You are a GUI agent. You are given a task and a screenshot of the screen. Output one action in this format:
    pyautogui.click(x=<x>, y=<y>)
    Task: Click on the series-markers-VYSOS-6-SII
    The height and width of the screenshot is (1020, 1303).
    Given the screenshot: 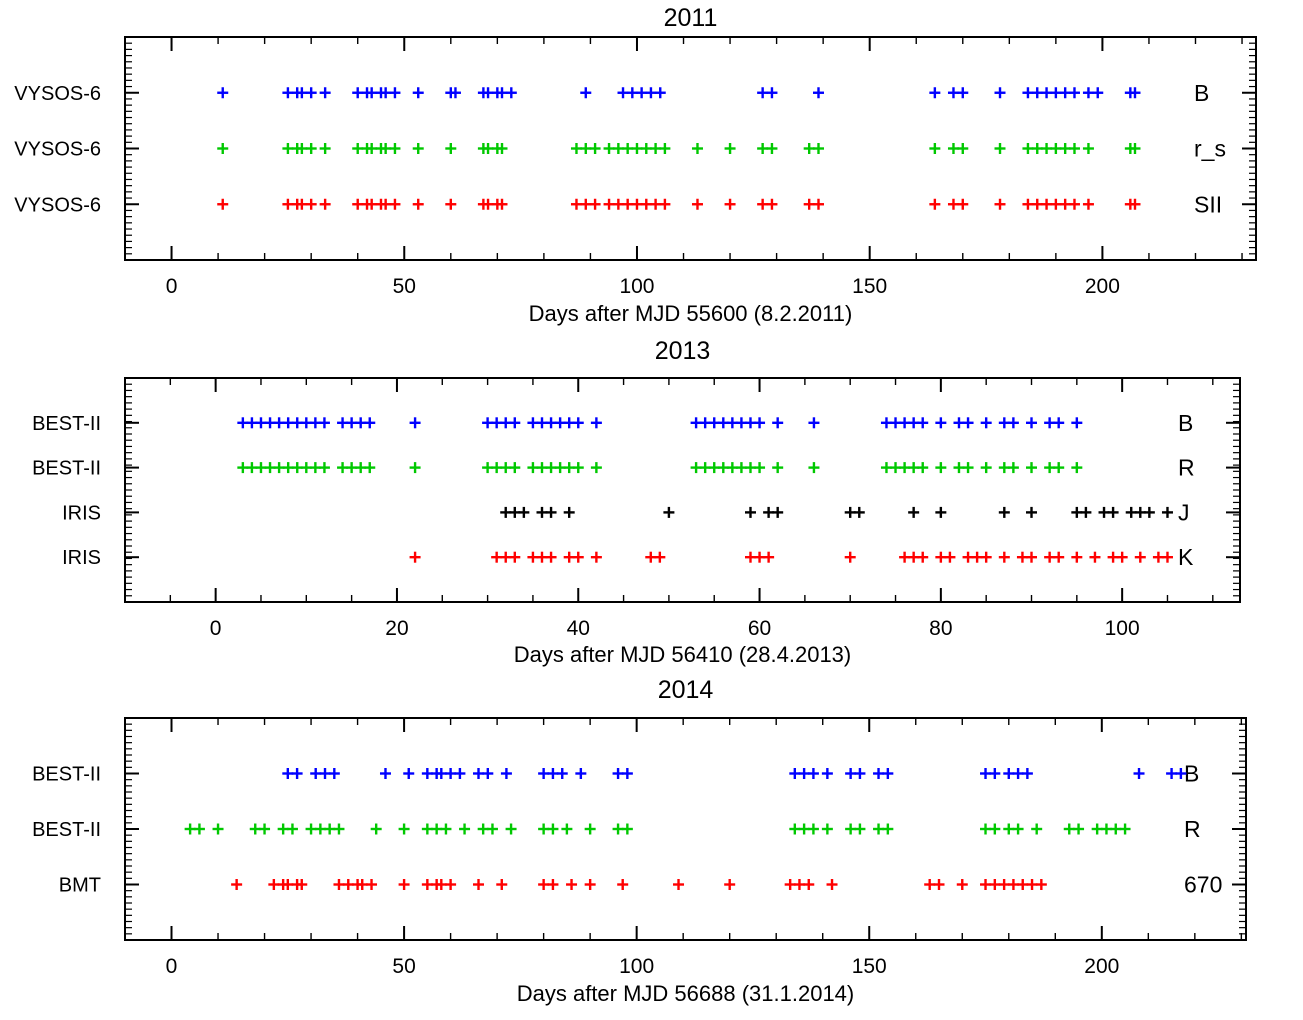 What is the action you would take?
    pyautogui.click(x=679, y=204)
    